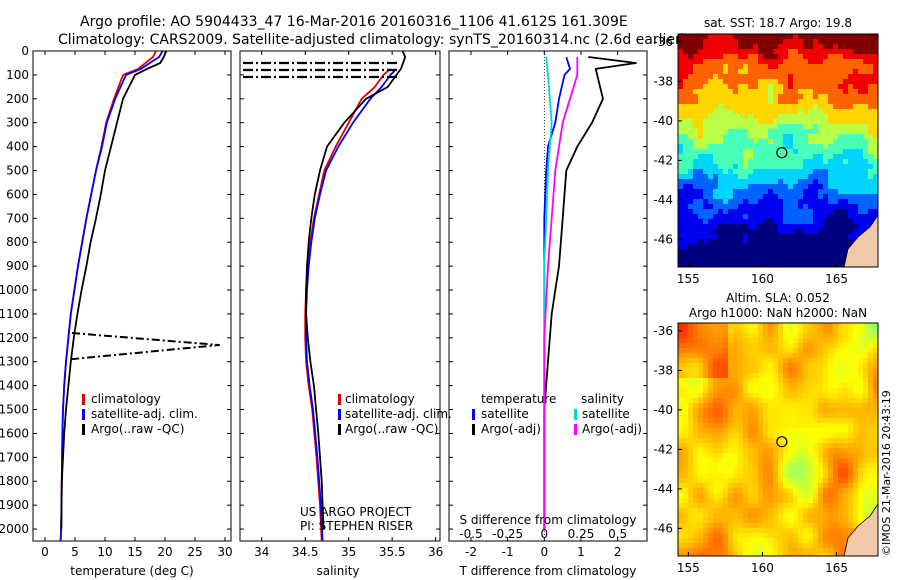  Describe the element at coordinates (548, 520) in the screenshot. I see `s-difference-axis-label: S difference from climatology` at that location.